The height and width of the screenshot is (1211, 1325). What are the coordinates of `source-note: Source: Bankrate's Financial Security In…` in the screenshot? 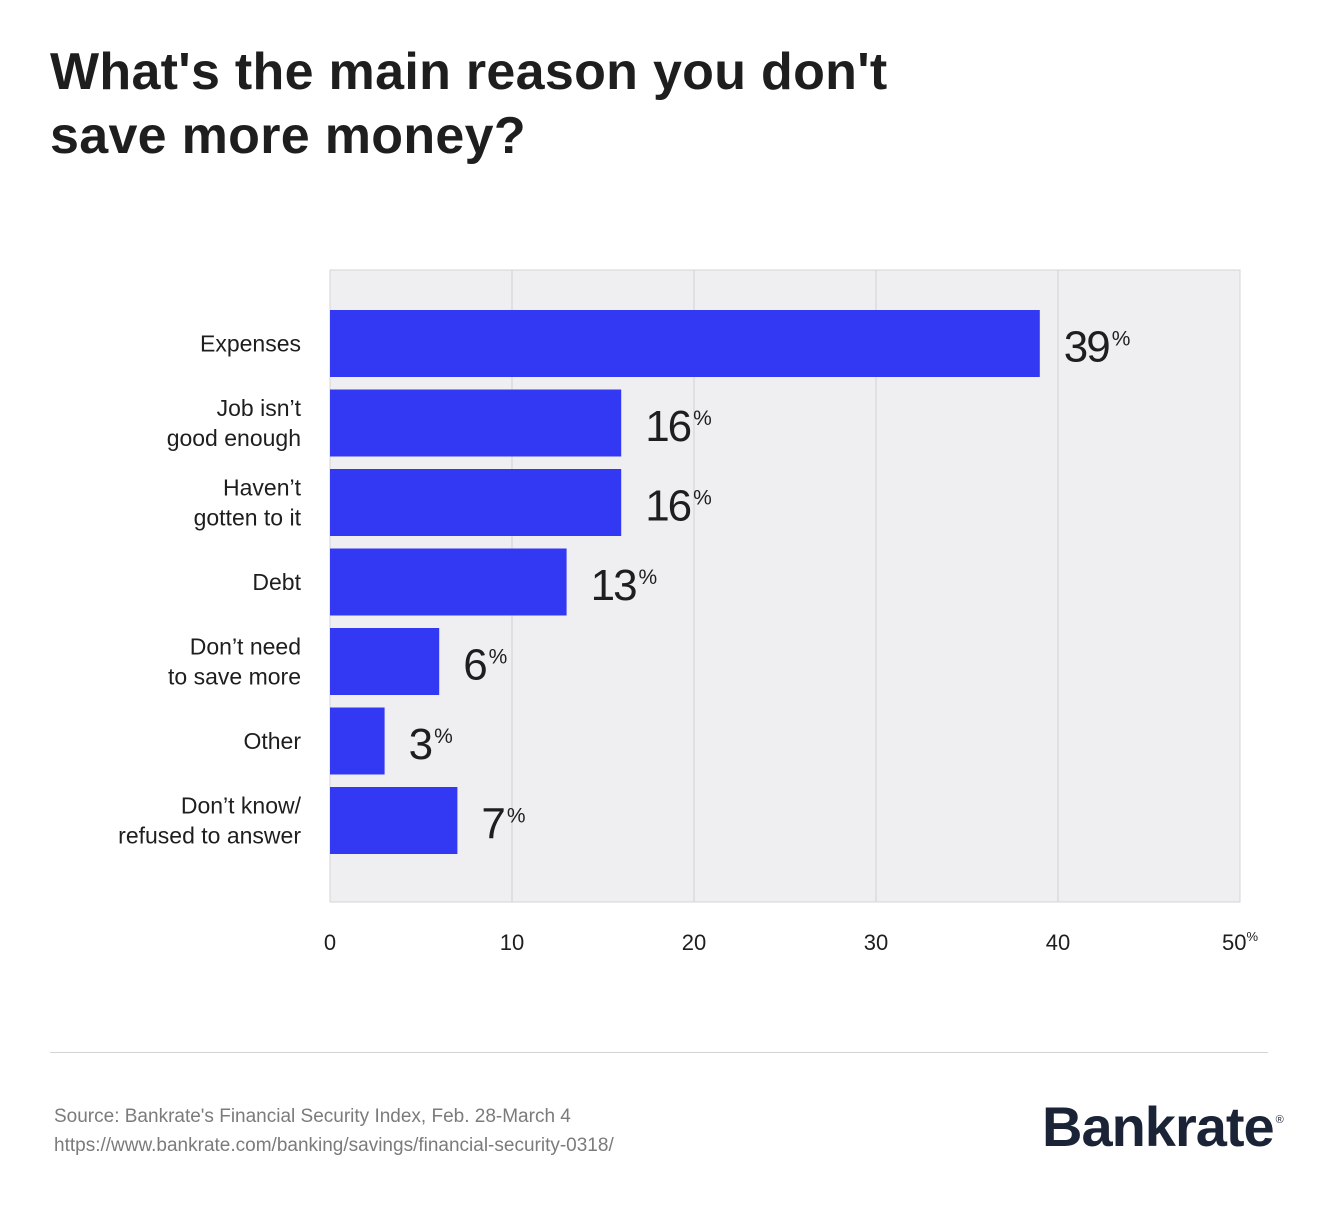 It's located at (334, 1131).